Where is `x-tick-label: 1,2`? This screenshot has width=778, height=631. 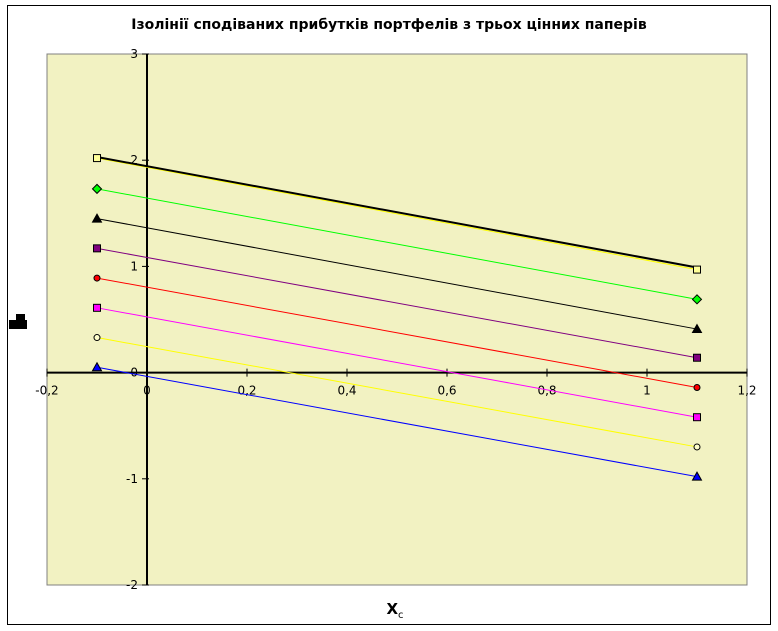
x-tick-label: 1,2 is located at coordinates (746, 391).